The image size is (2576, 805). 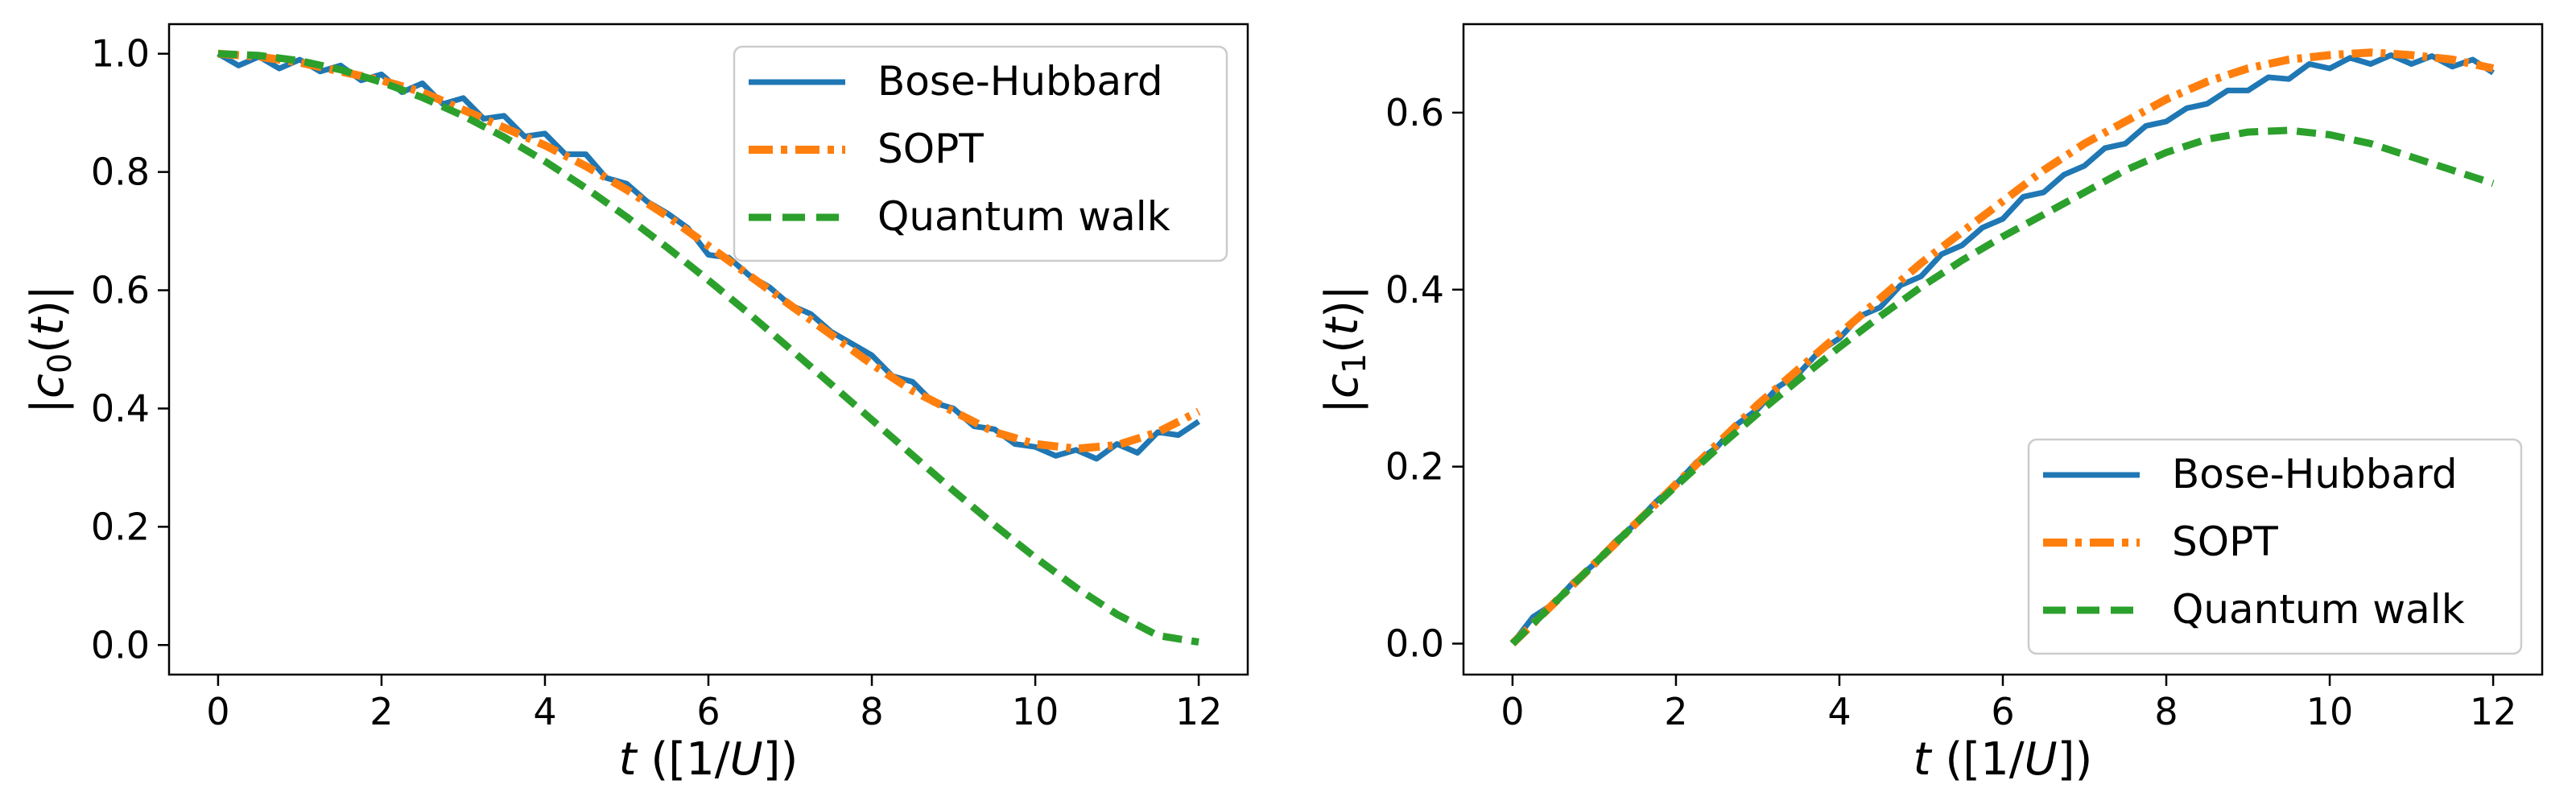 I want to click on left-x-tick-label: 4, so click(x=544, y=711).